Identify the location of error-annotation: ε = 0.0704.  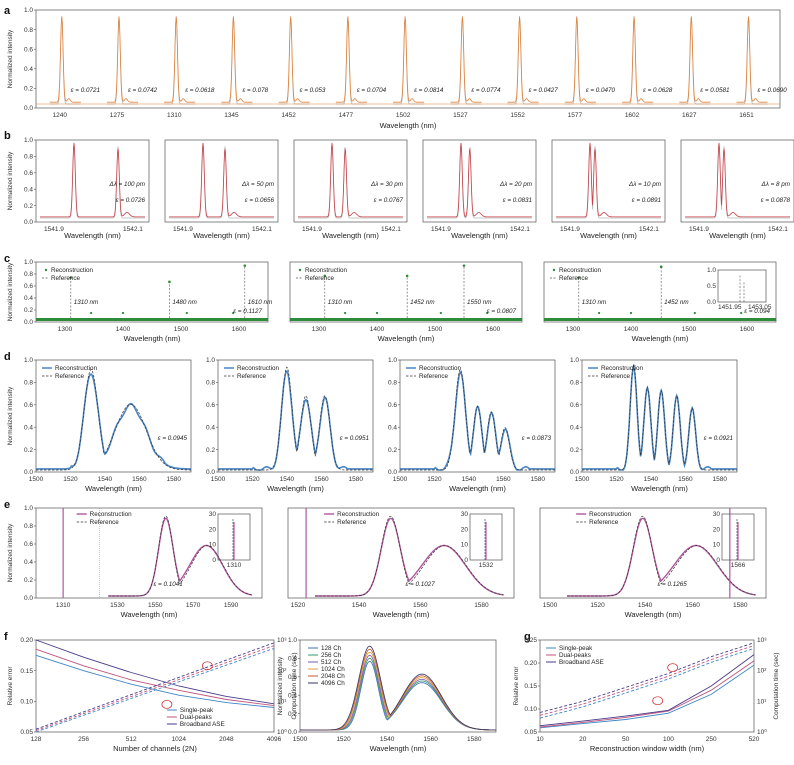
(372, 90).